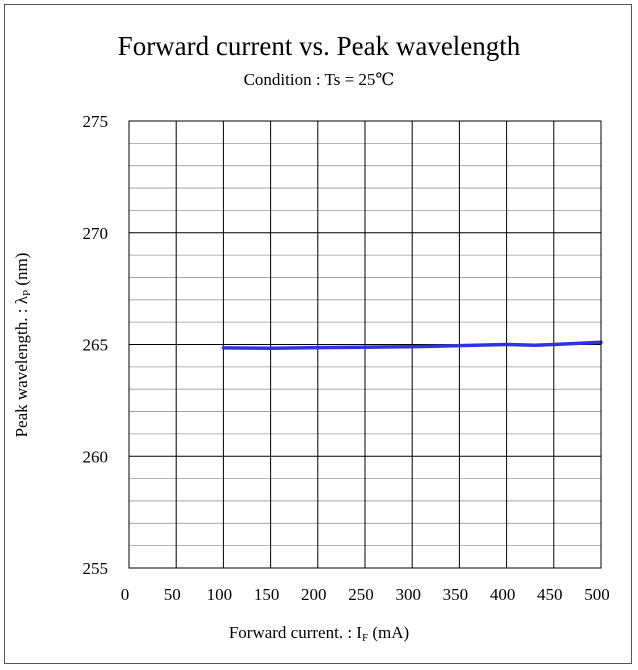 This screenshot has height=670, width=638. What do you see at coordinates (550, 594) in the screenshot?
I see `x-tick-label: 450` at bounding box center [550, 594].